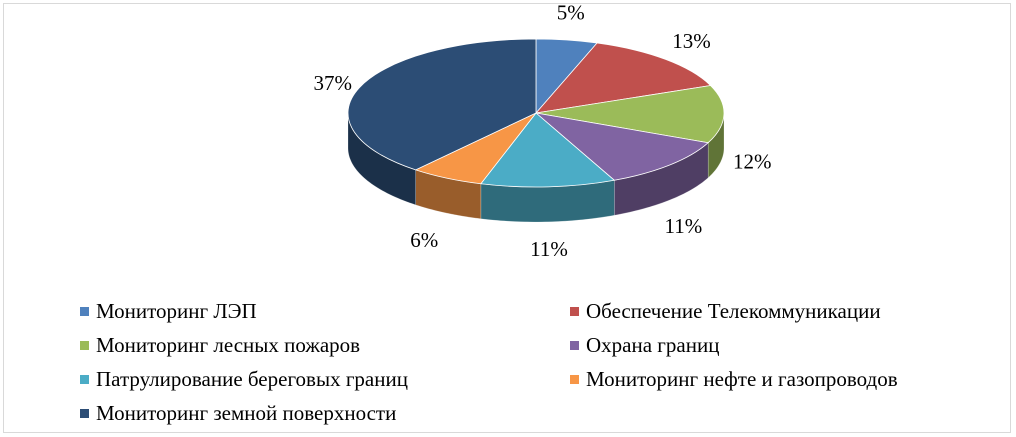 The image size is (1016, 437). I want to click on data-label-6: 6%, so click(424, 240).